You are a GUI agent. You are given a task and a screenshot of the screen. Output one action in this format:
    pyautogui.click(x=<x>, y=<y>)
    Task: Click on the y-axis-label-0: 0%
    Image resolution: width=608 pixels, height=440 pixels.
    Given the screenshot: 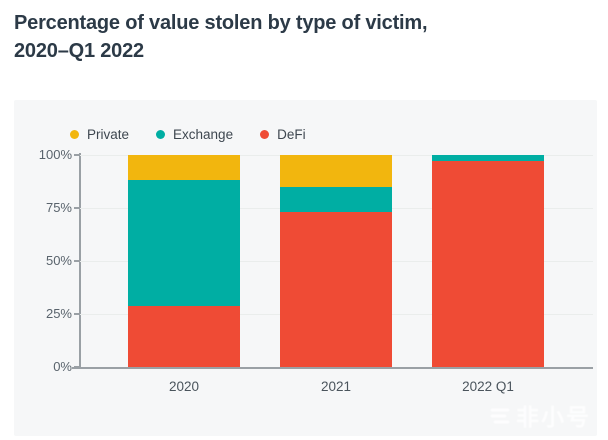 What is the action you would take?
    pyautogui.click(x=62, y=366)
    